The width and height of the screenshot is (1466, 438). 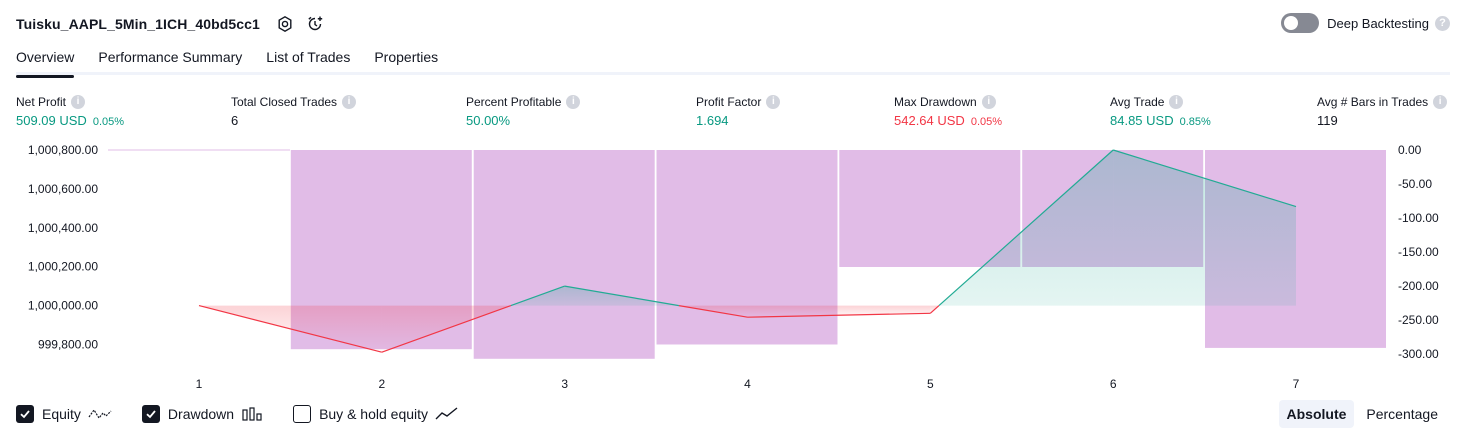 I want to click on right-axis-tick: -300.00, so click(x=1418, y=354).